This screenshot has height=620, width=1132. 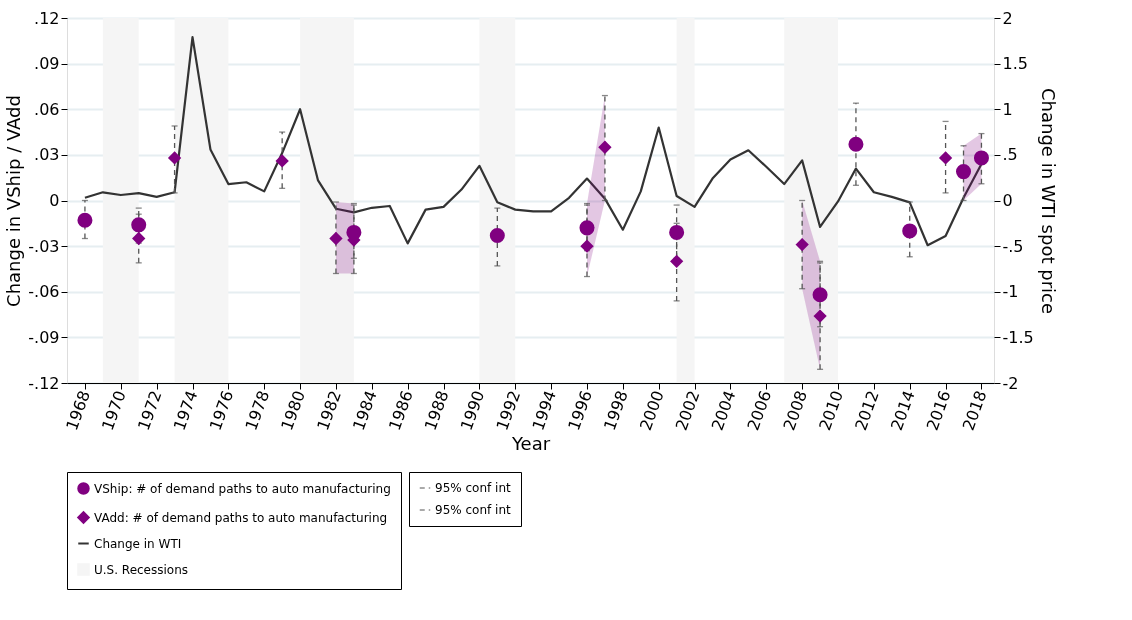 I want to click on y-tick-label: -.09, so click(x=44, y=337).